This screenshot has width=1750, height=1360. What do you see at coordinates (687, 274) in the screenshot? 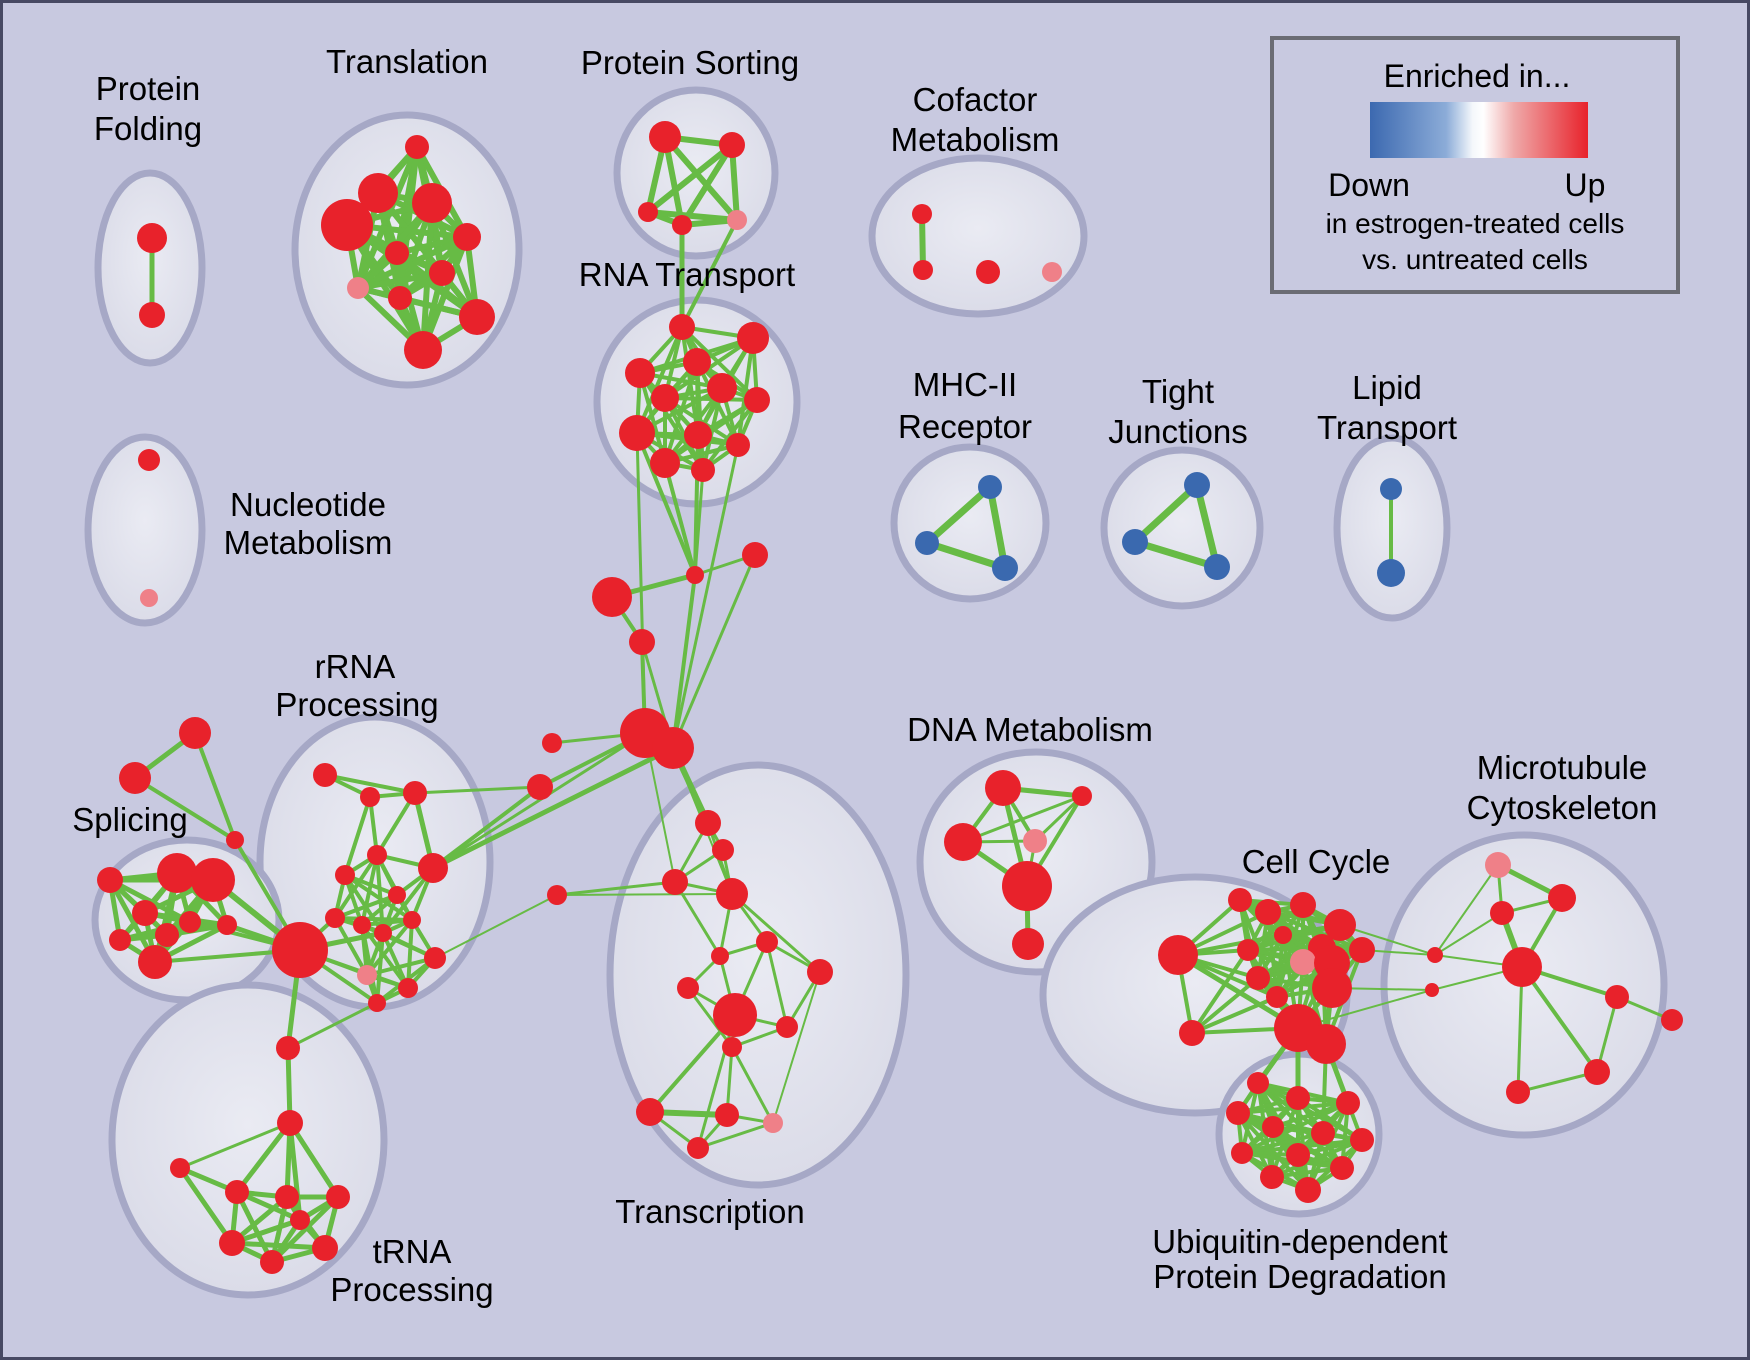
I see `cluster-label-rna-transport: RNA Transport` at bounding box center [687, 274].